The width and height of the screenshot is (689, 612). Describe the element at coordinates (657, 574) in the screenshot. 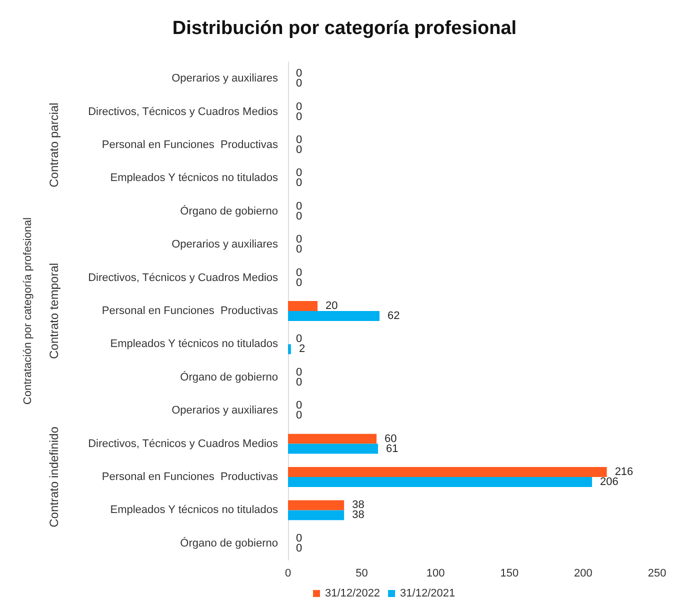

I see `x-tick-label: 250` at that location.